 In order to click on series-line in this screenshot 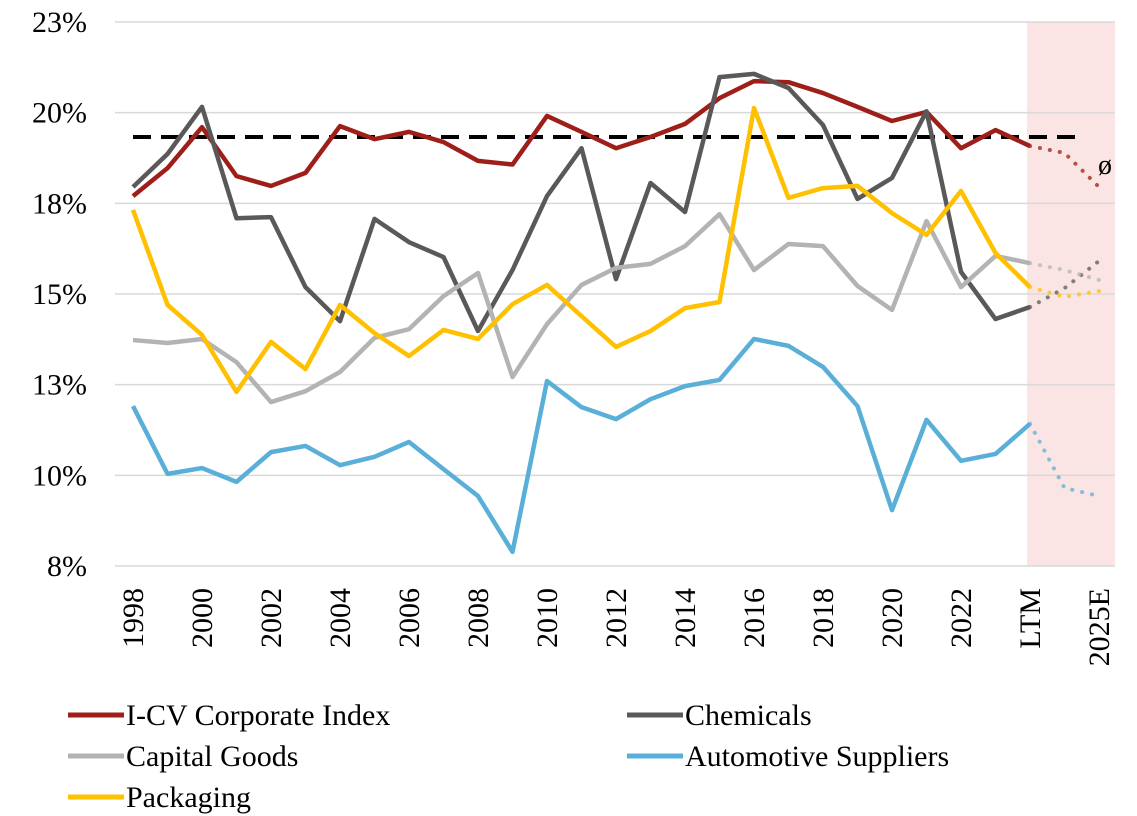, I will do `click(581, 138)`.